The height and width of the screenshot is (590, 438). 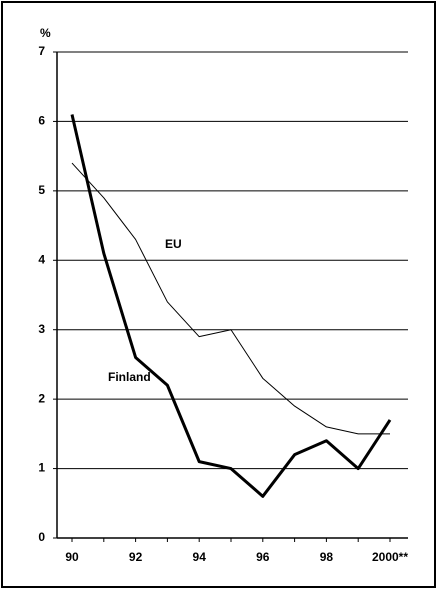 I want to click on y-tick-label: 2, so click(x=41, y=398).